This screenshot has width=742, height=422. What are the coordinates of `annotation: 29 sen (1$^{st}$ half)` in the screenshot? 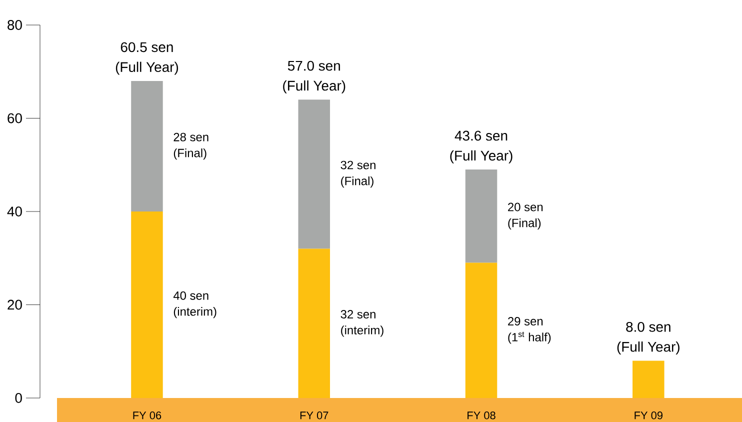 It's located at (529, 330).